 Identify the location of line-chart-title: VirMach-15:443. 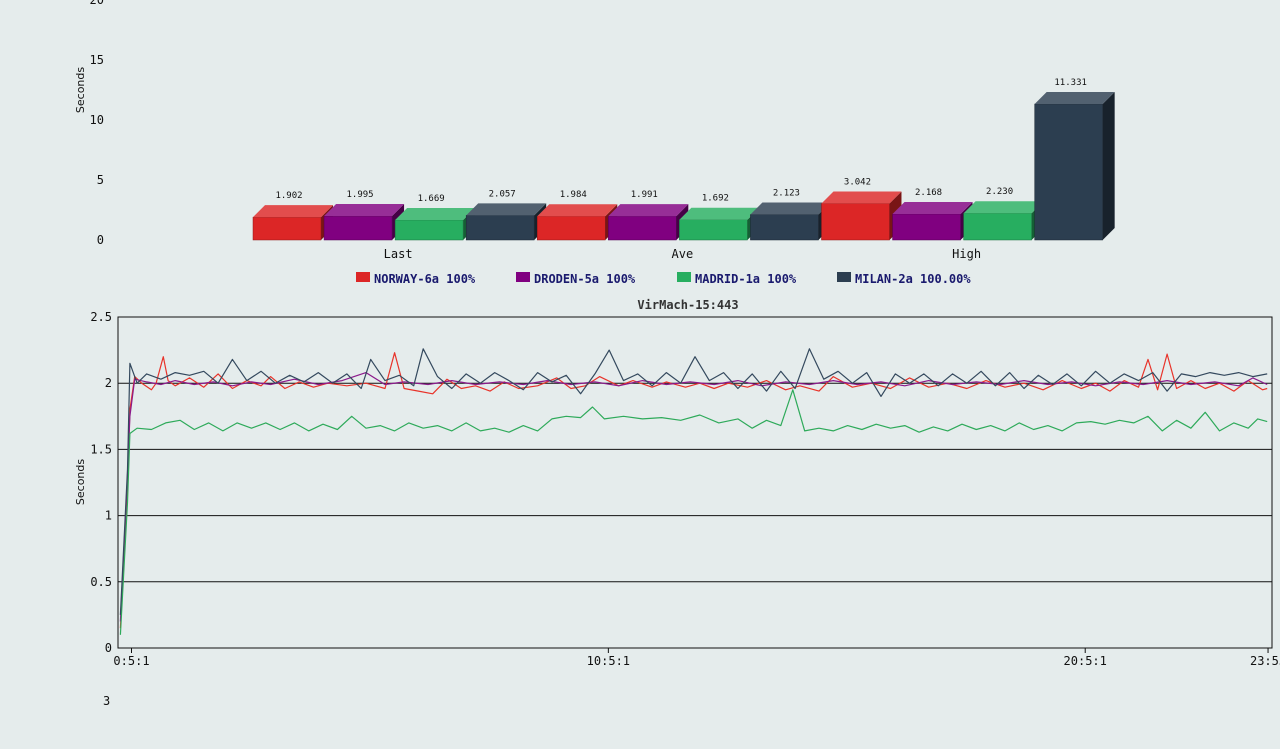
(687, 305).